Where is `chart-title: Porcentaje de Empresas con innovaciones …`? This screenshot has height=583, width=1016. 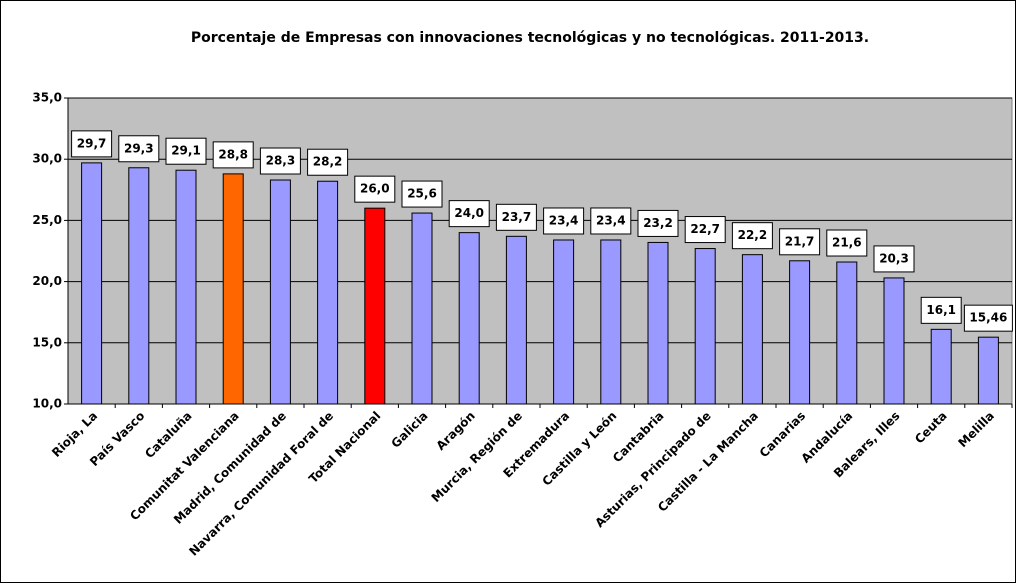
chart-title: Porcentaje de Empresas con innovaciones … is located at coordinates (530, 38).